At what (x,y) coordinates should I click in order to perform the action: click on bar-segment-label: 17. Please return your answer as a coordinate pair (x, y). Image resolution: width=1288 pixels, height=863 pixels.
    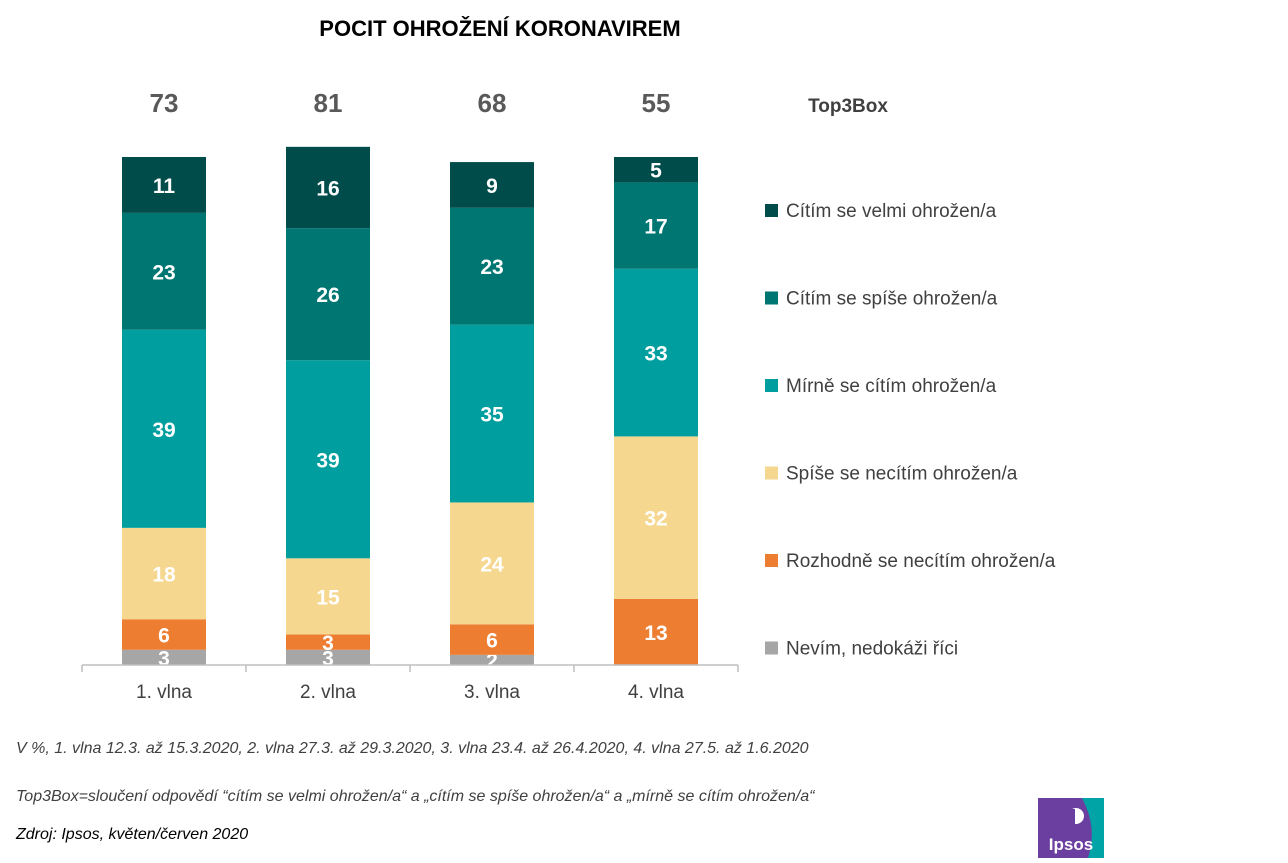
    Looking at the image, I should click on (655, 227).